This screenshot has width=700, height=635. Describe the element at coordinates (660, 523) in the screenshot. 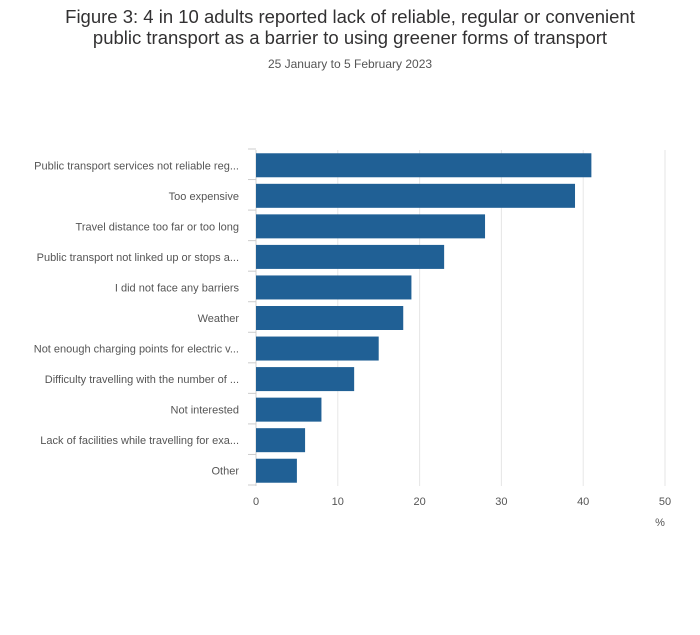

I see `x-axis-unit-label: %` at that location.